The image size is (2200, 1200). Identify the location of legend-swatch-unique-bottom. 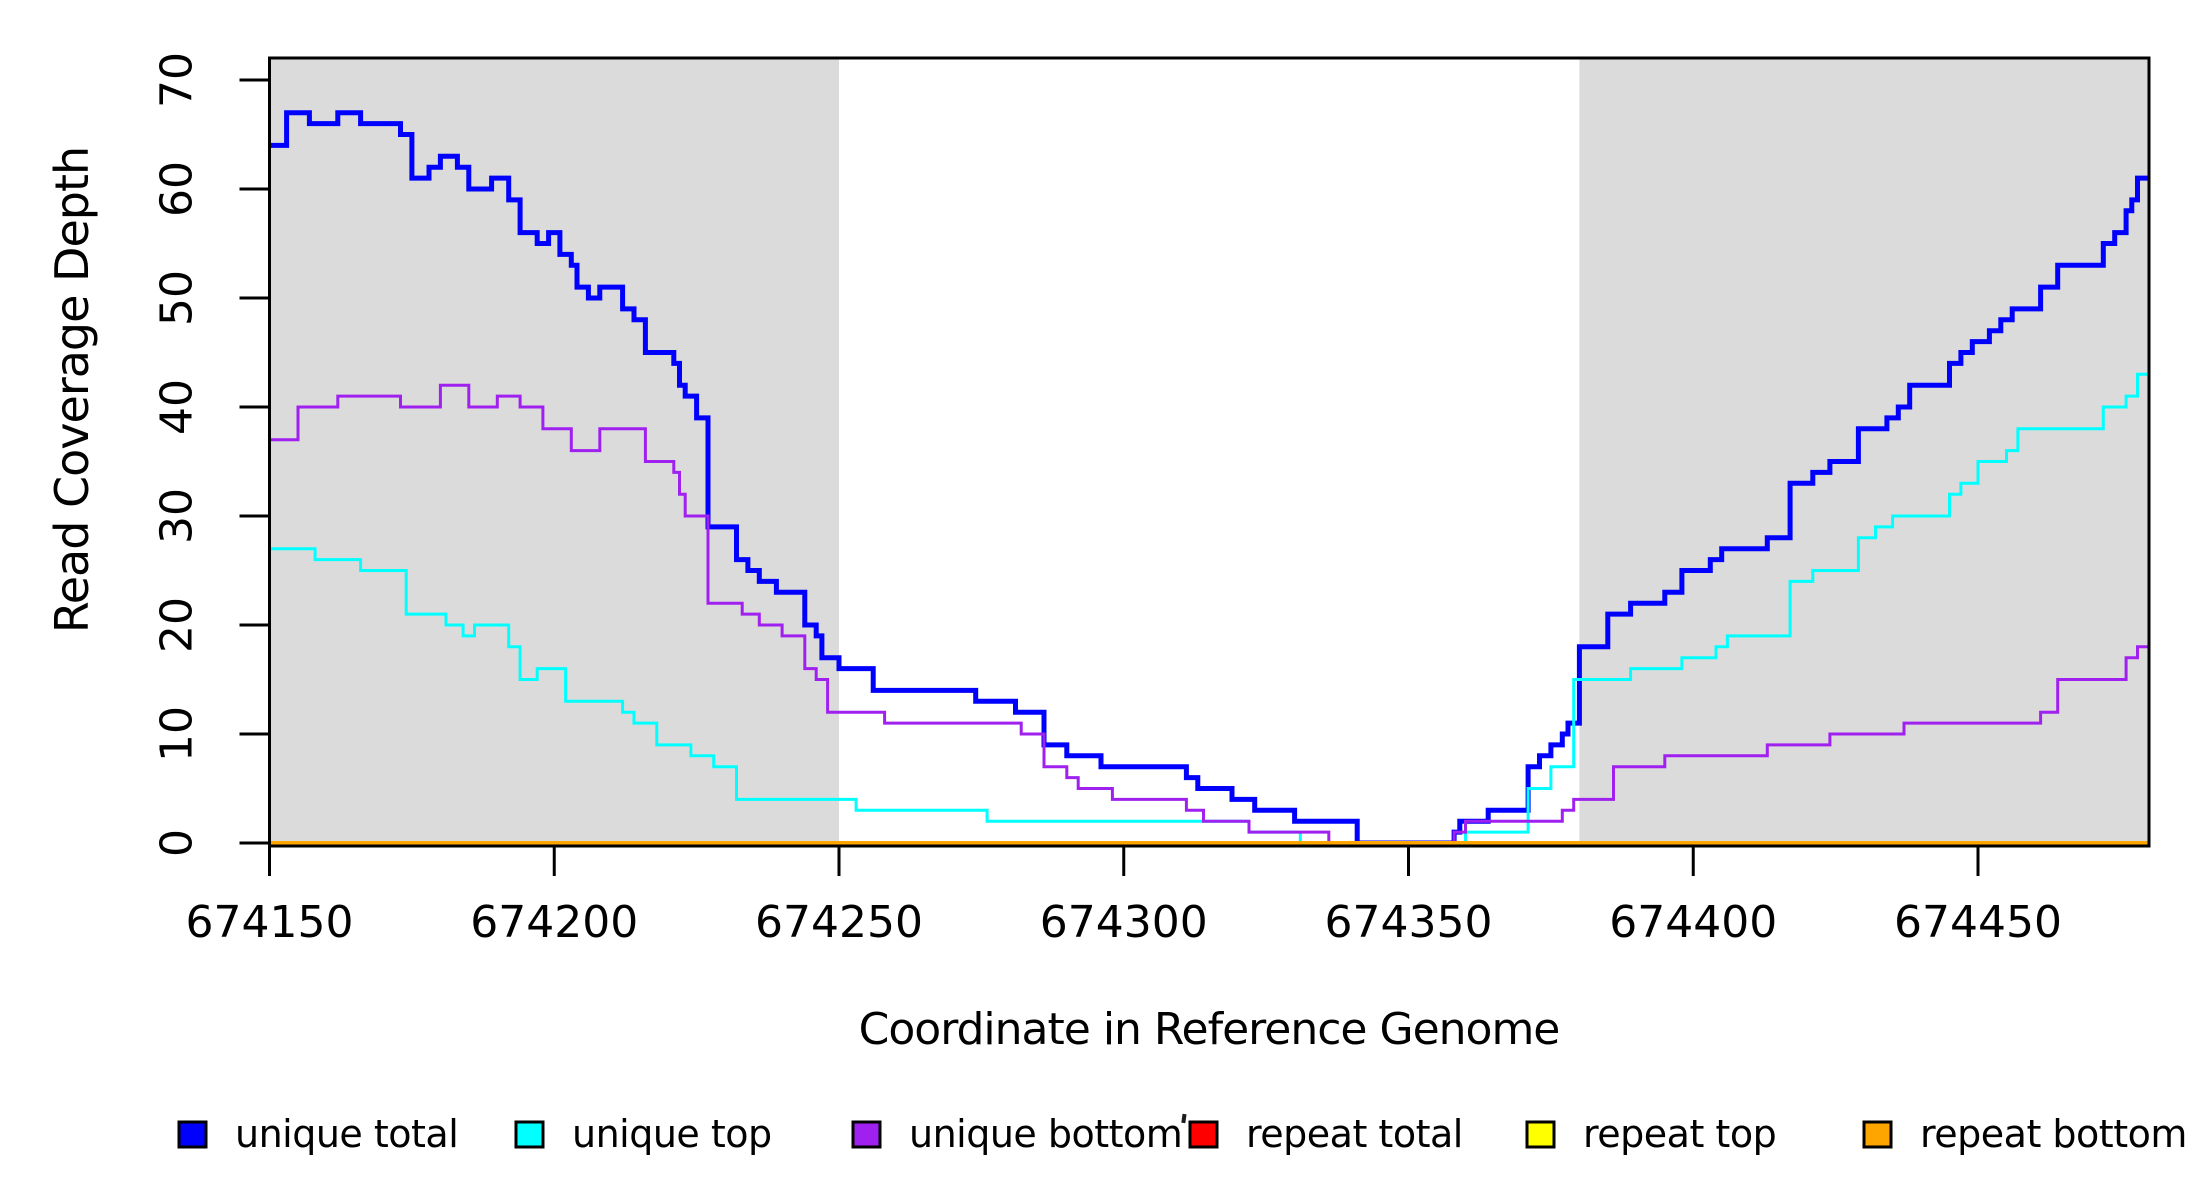
(866, 1134).